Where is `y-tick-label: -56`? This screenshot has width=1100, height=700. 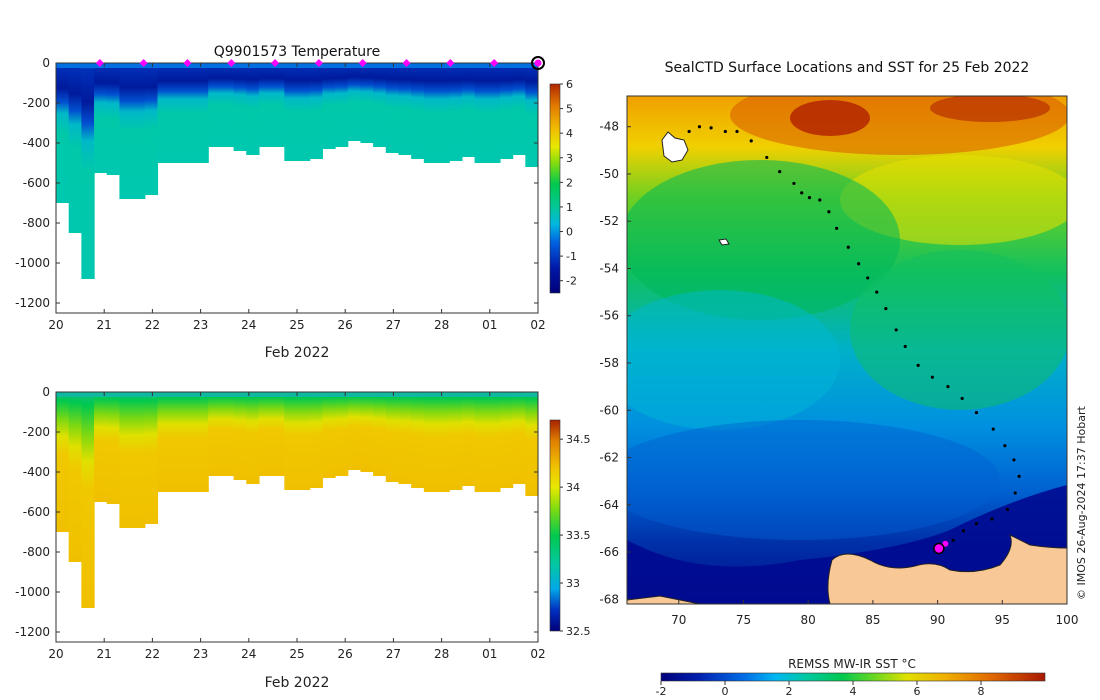
y-tick-label: -56 is located at coordinates (609, 316).